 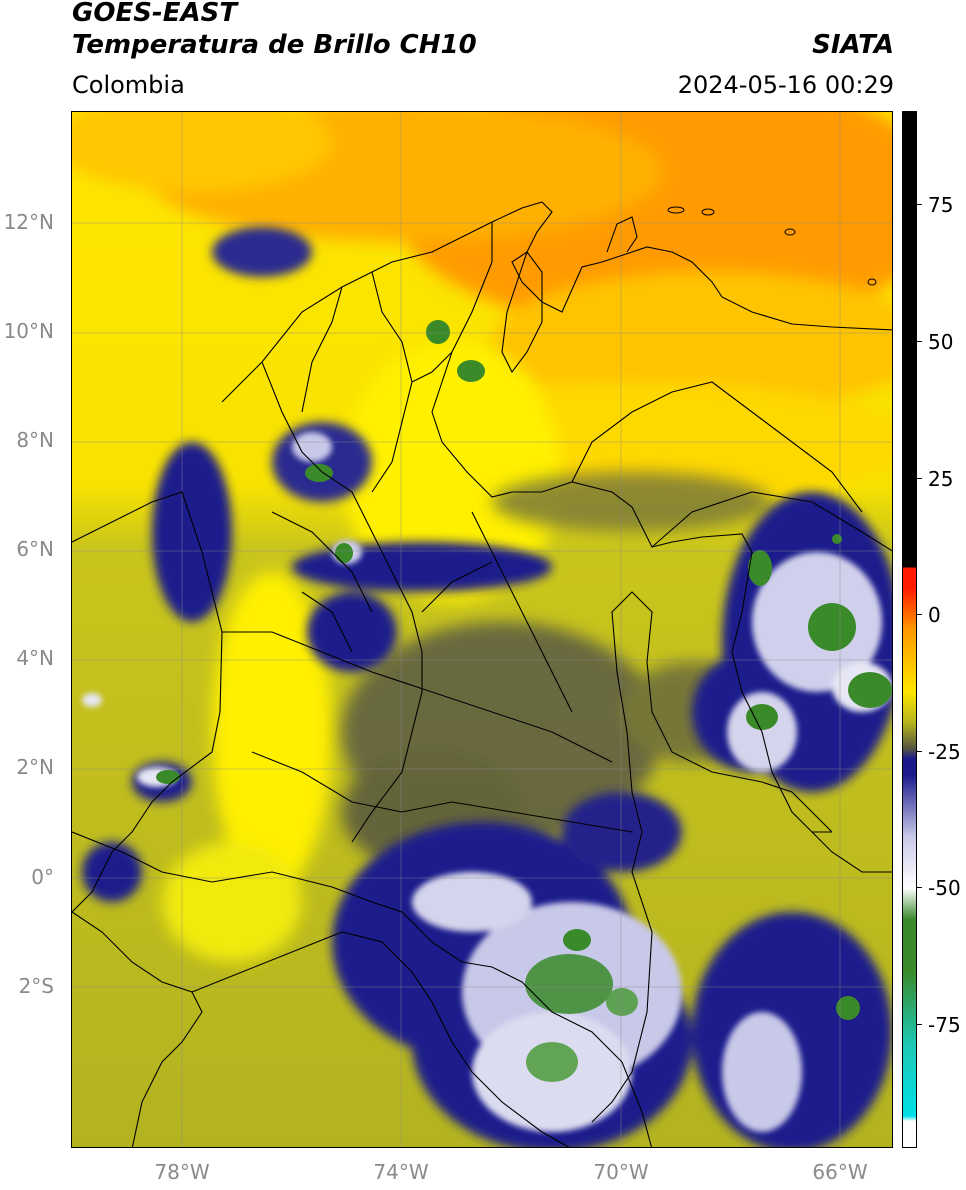 I want to click on peru-border, so click(x=380, y=1039).